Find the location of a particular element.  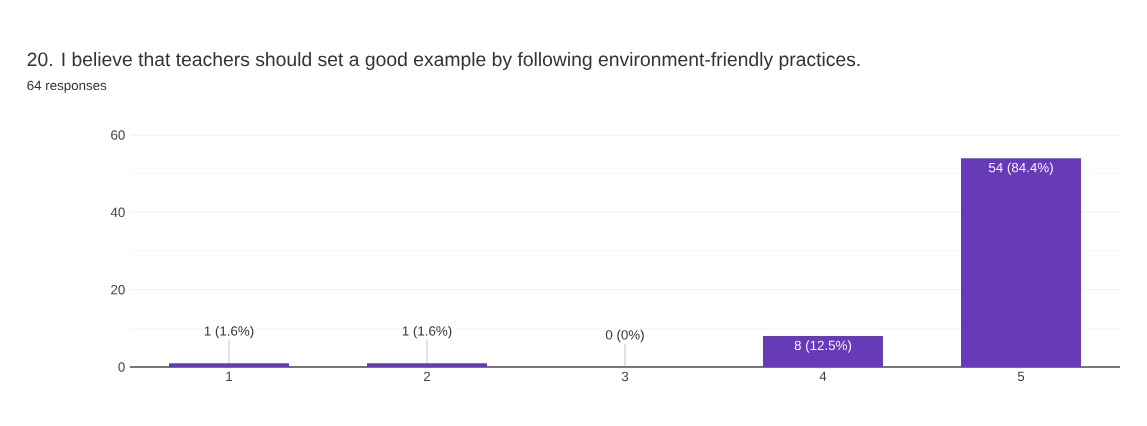

x-tick-label: 2 is located at coordinates (427, 376).